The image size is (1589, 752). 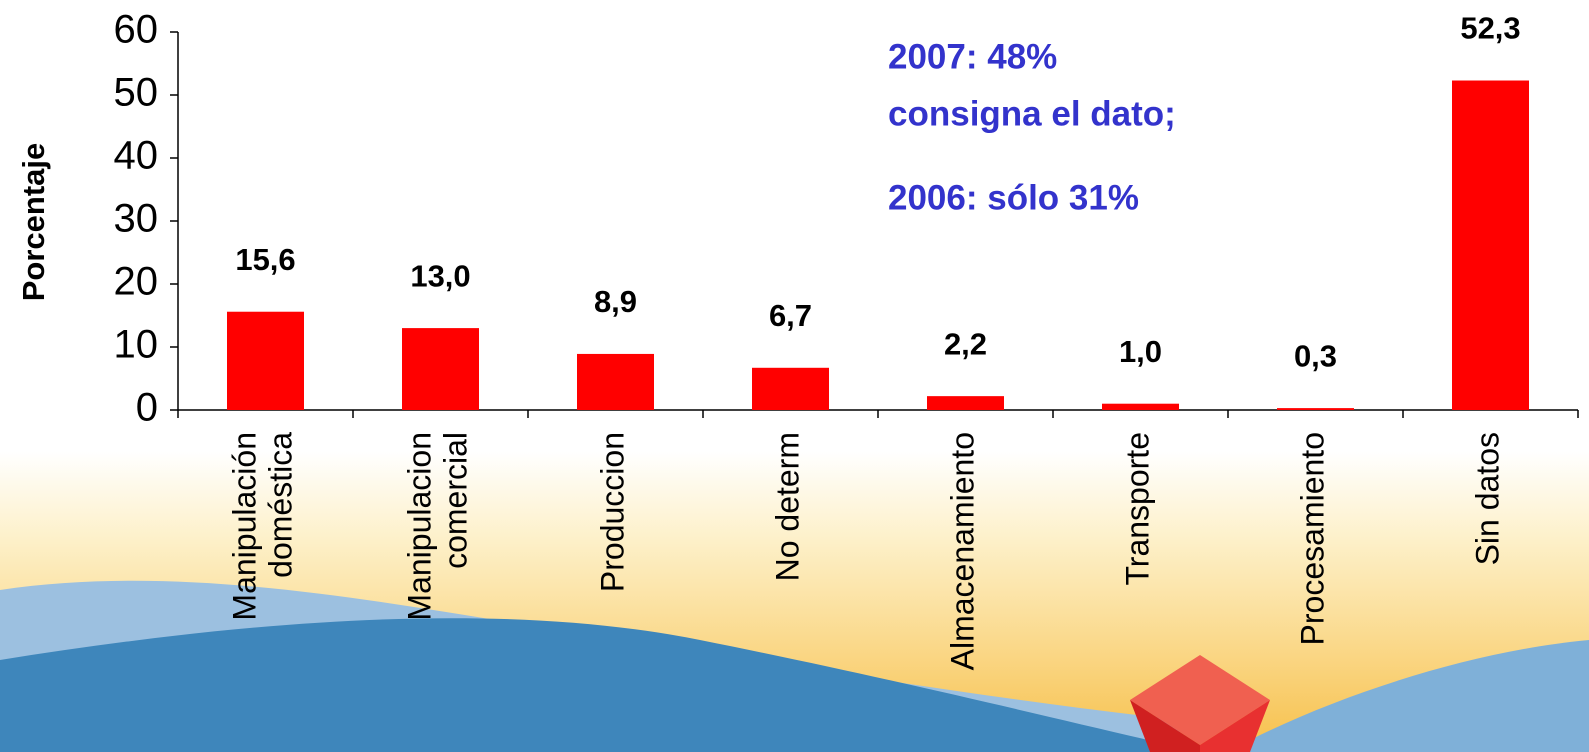 What do you see at coordinates (1032, 113) in the screenshot?
I see `annotation: consigna el dato;` at bounding box center [1032, 113].